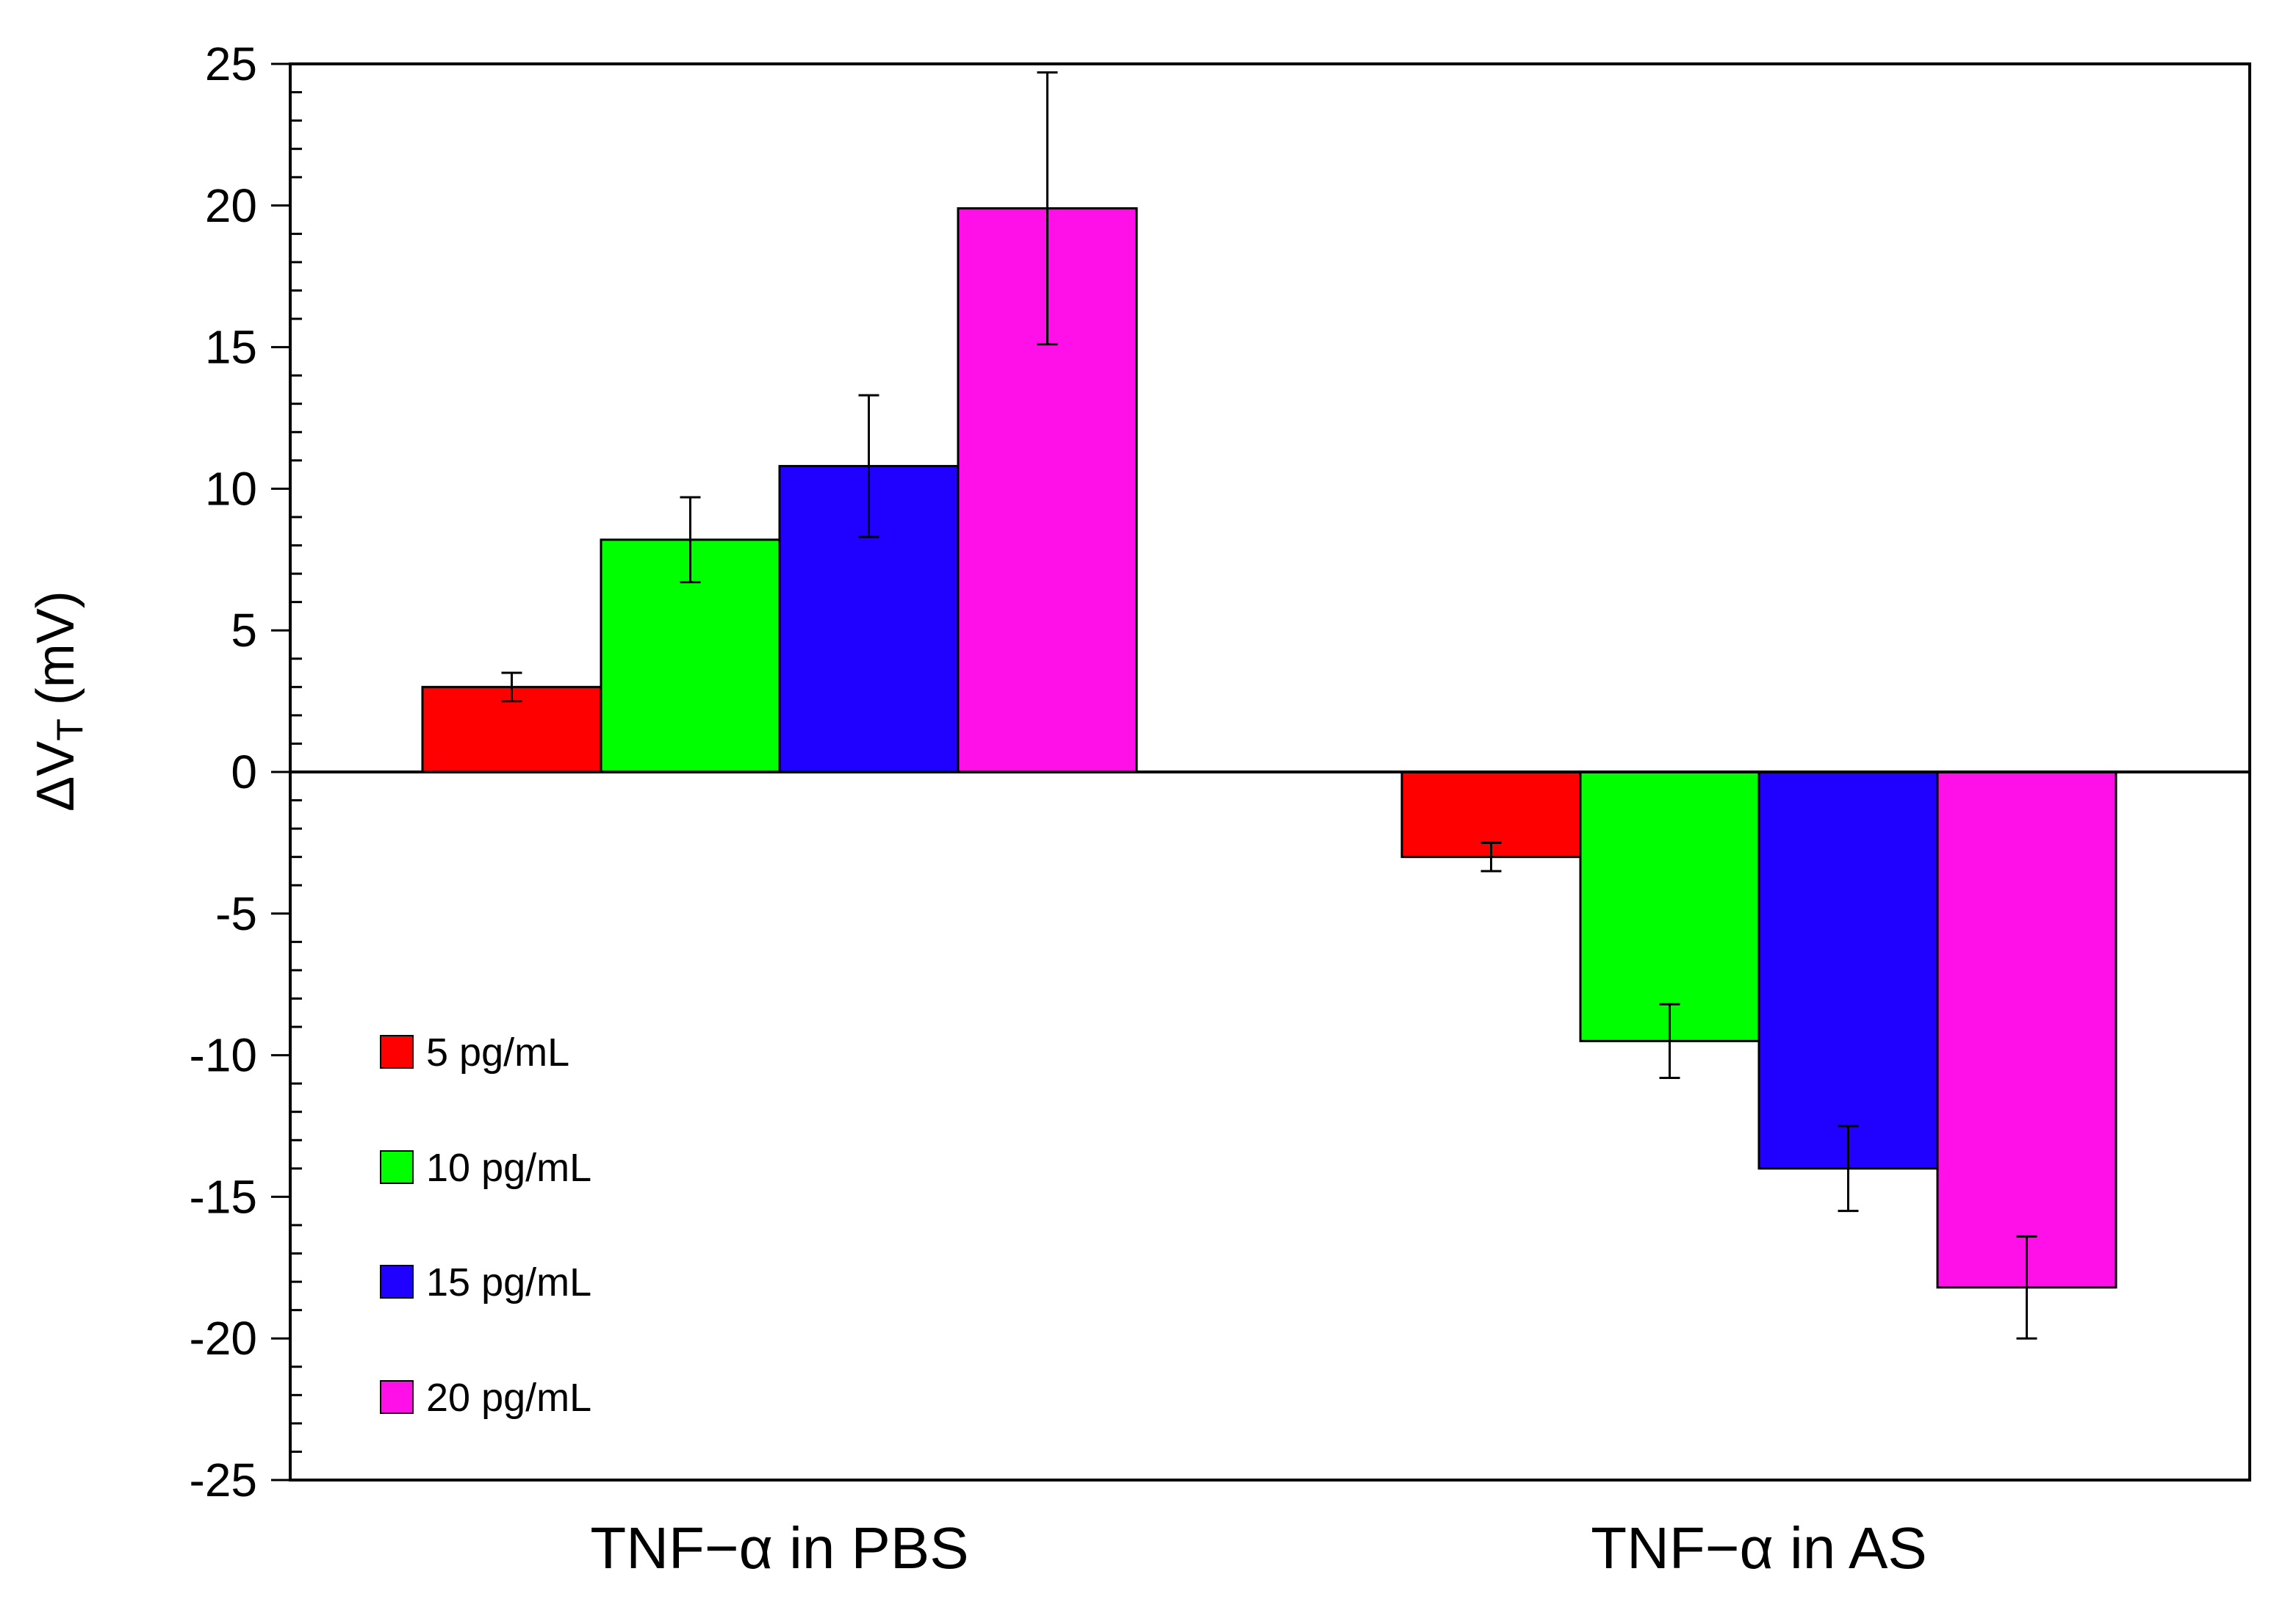 The height and width of the screenshot is (1624, 2285). Describe the element at coordinates (224, 1480) in the screenshot. I see `y-tick-label: -25` at that location.